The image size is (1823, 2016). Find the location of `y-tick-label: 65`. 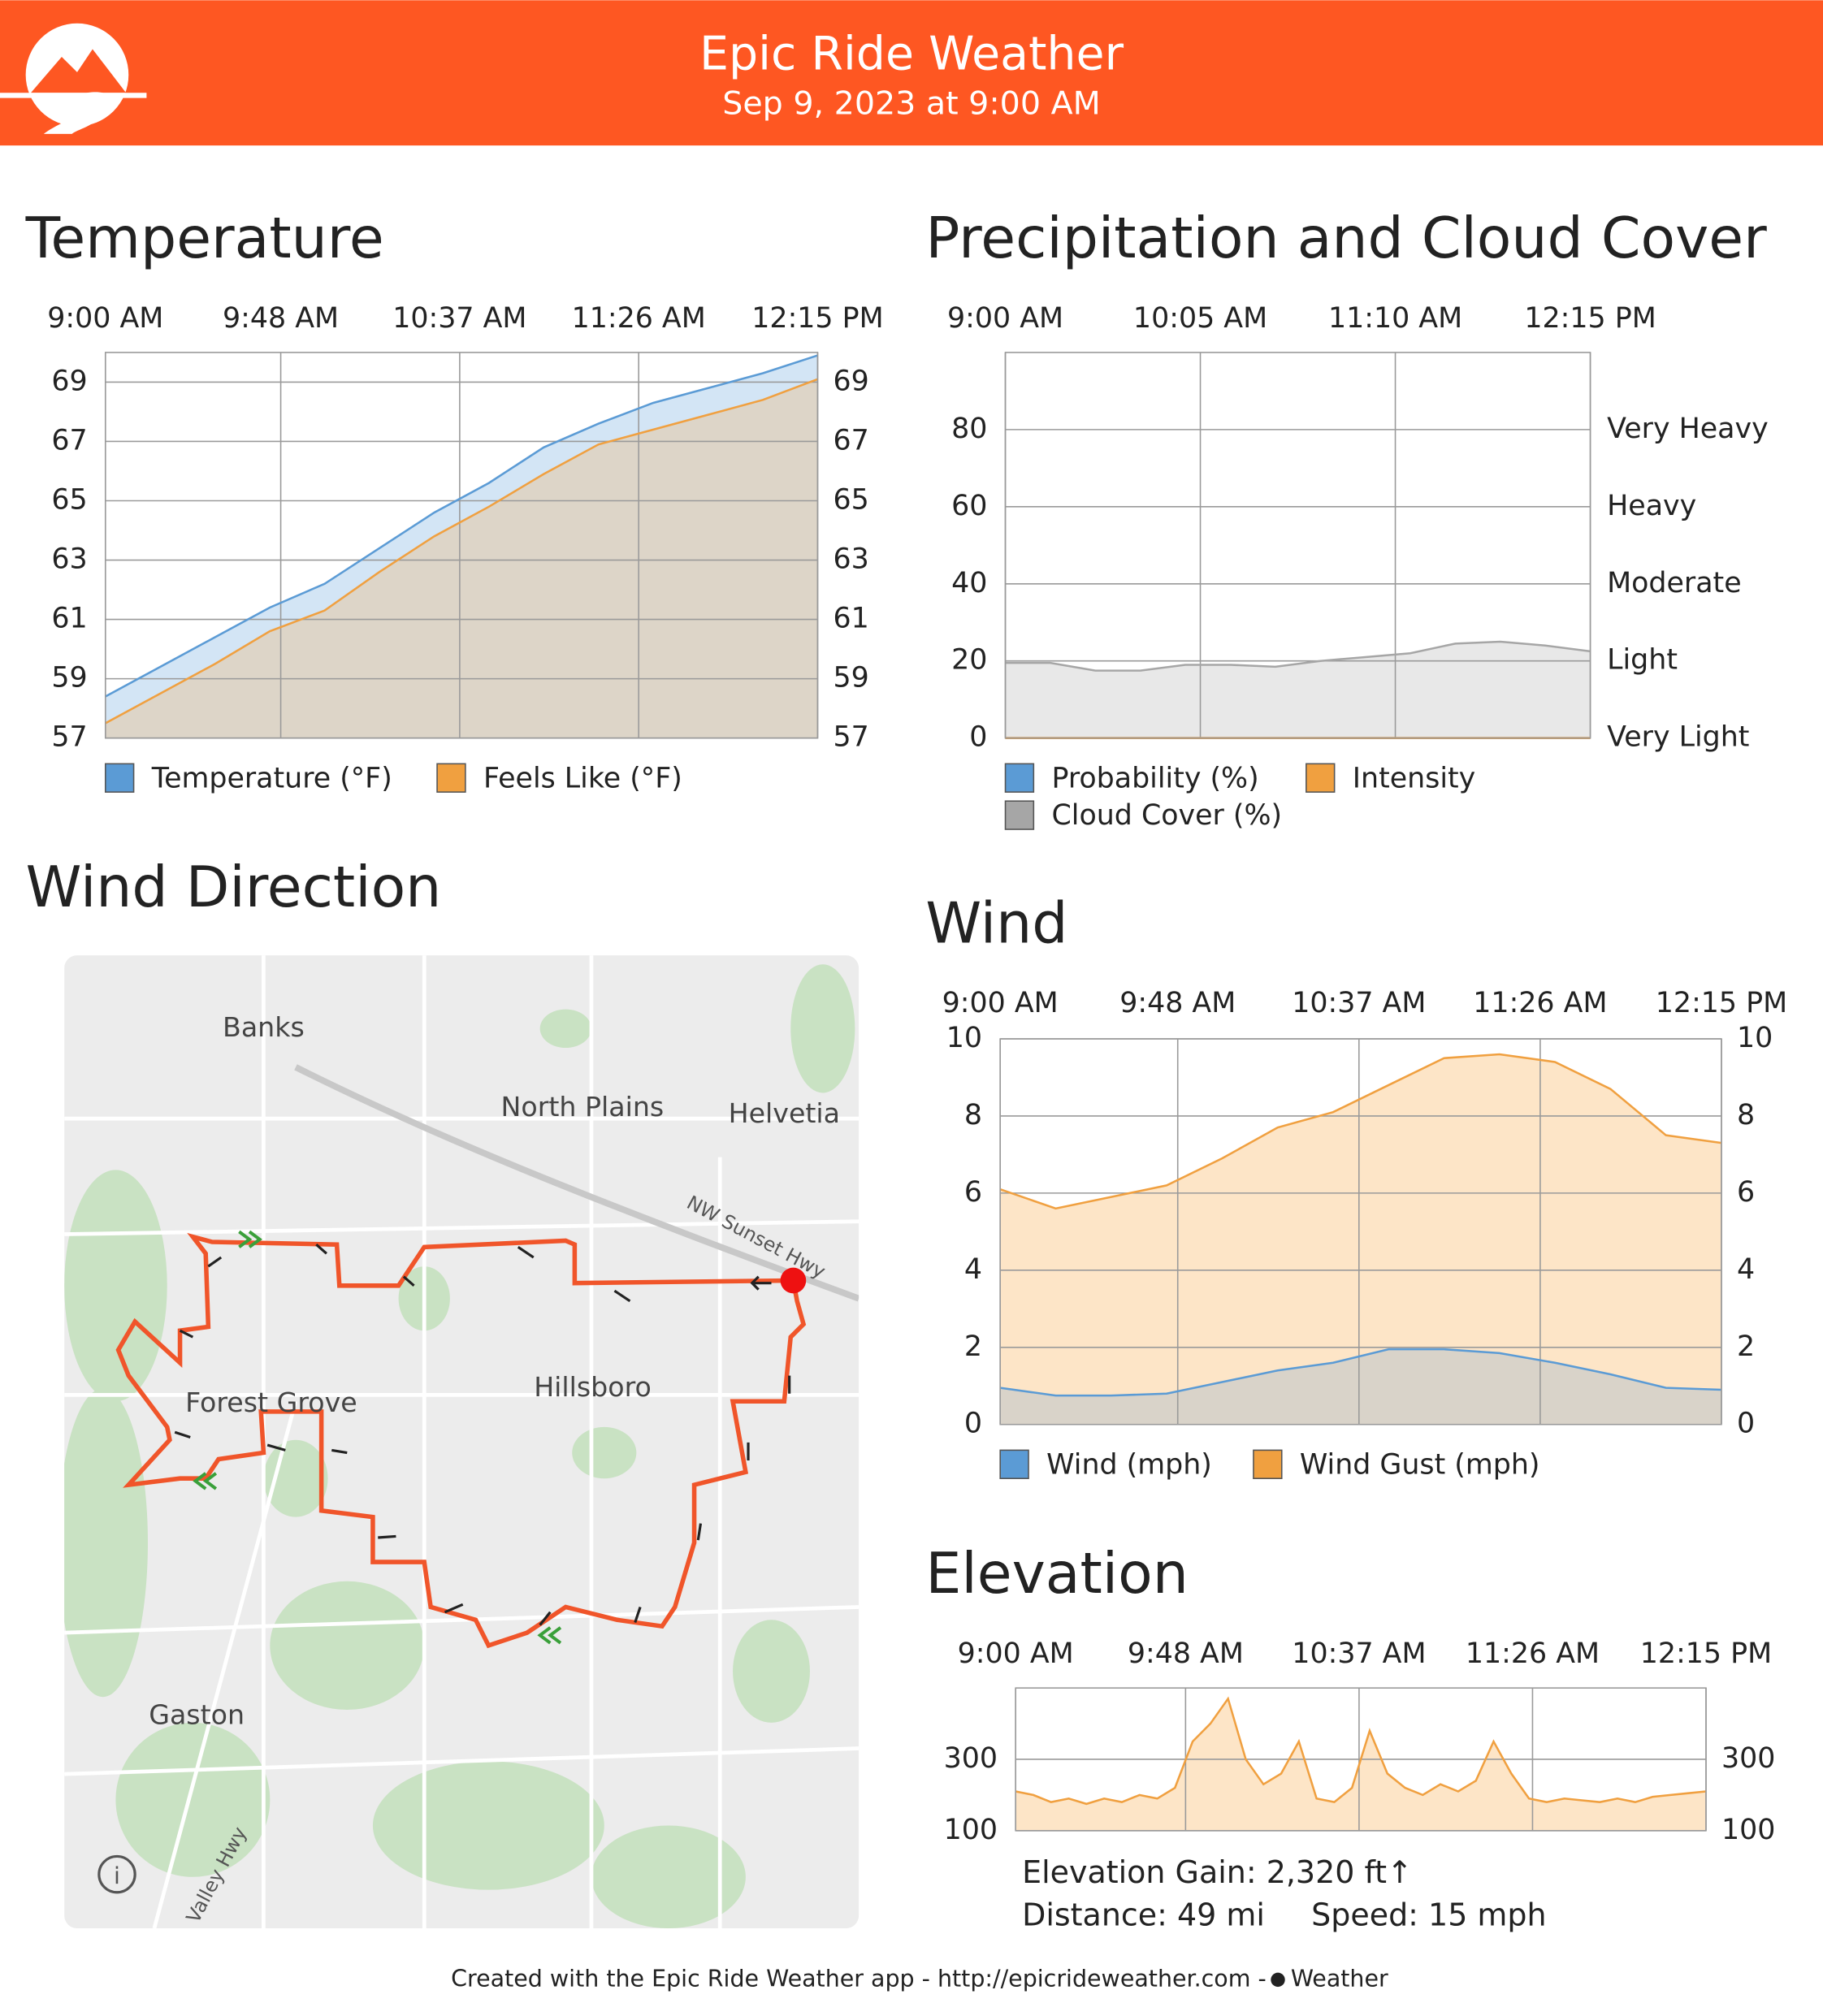

y-tick-label: 65 is located at coordinates (69, 501).